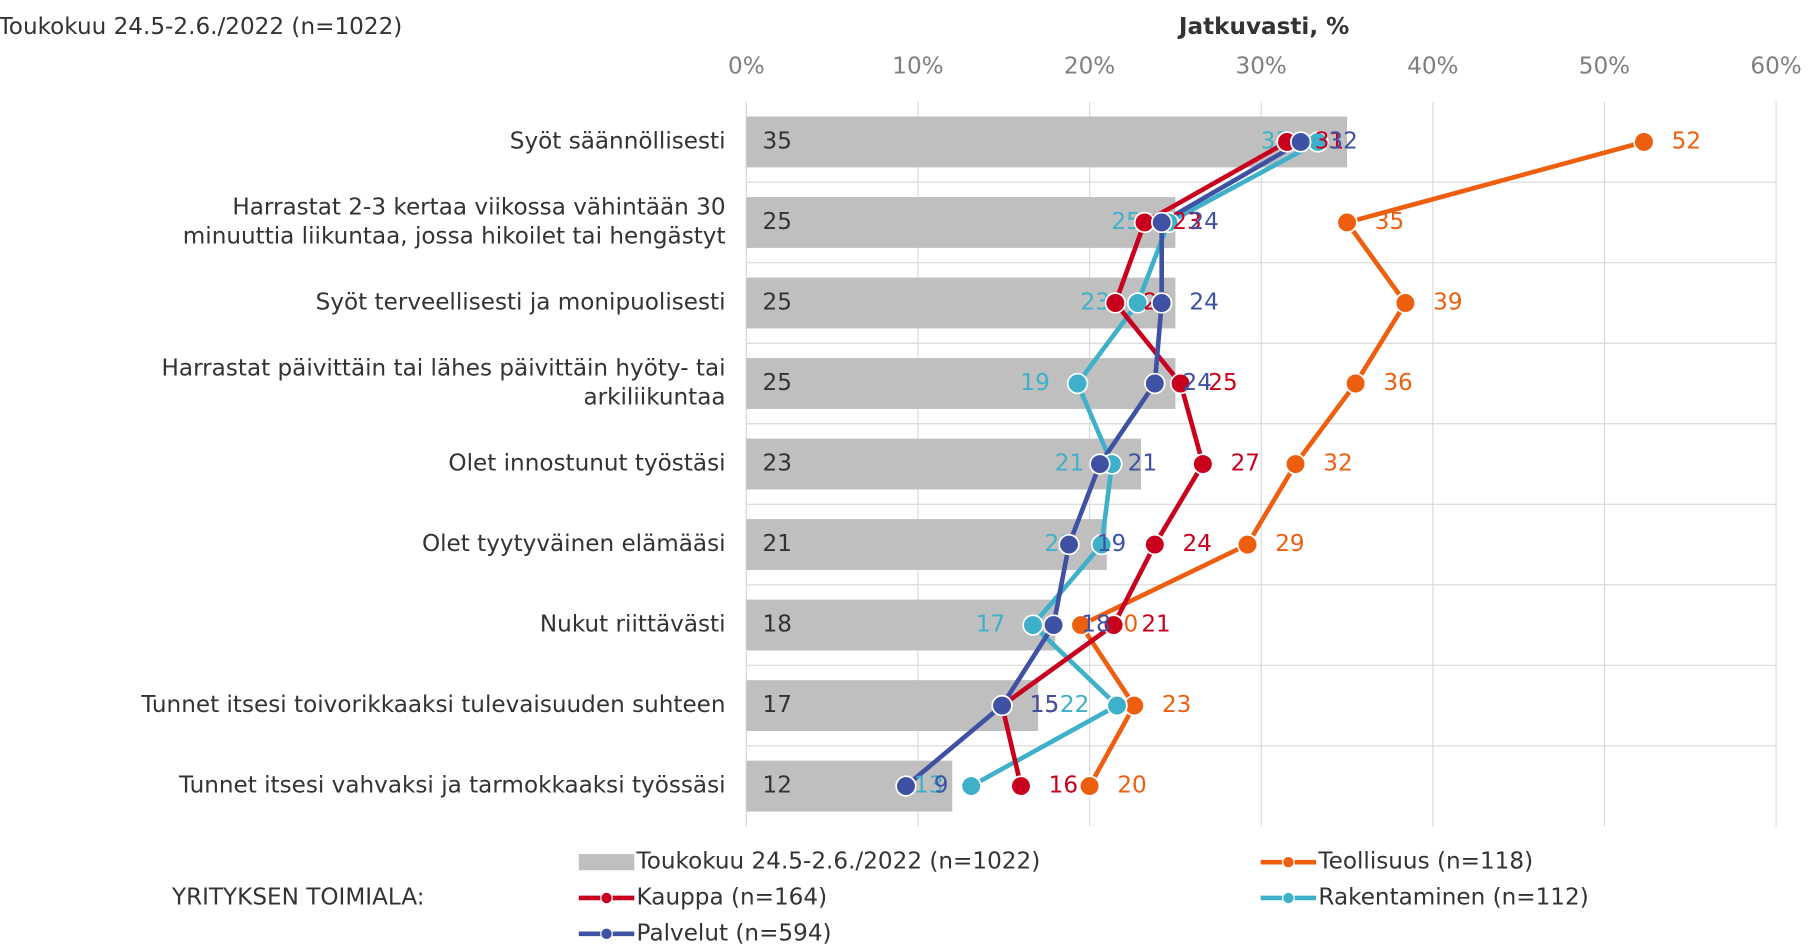 The height and width of the screenshot is (950, 1814). Describe the element at coordinates (928, 786) in the screenshot. I see `data-label: 13` at that location.